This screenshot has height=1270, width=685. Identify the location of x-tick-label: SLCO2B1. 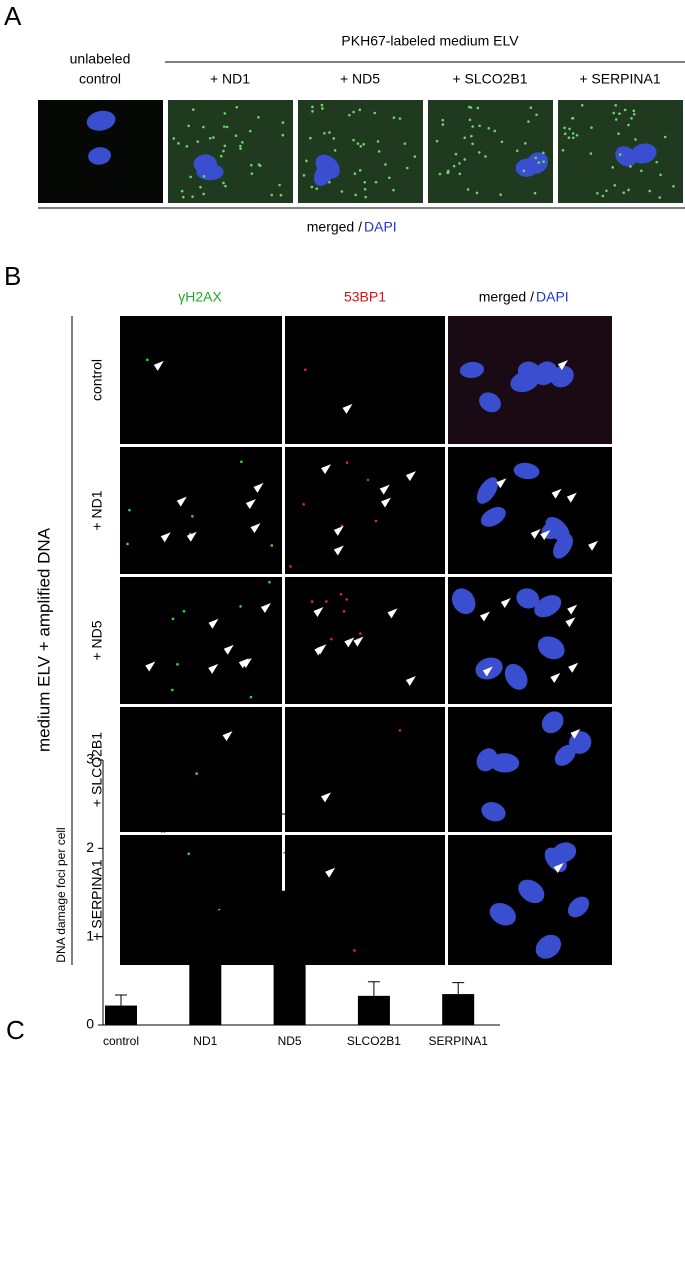
(374, 1041).